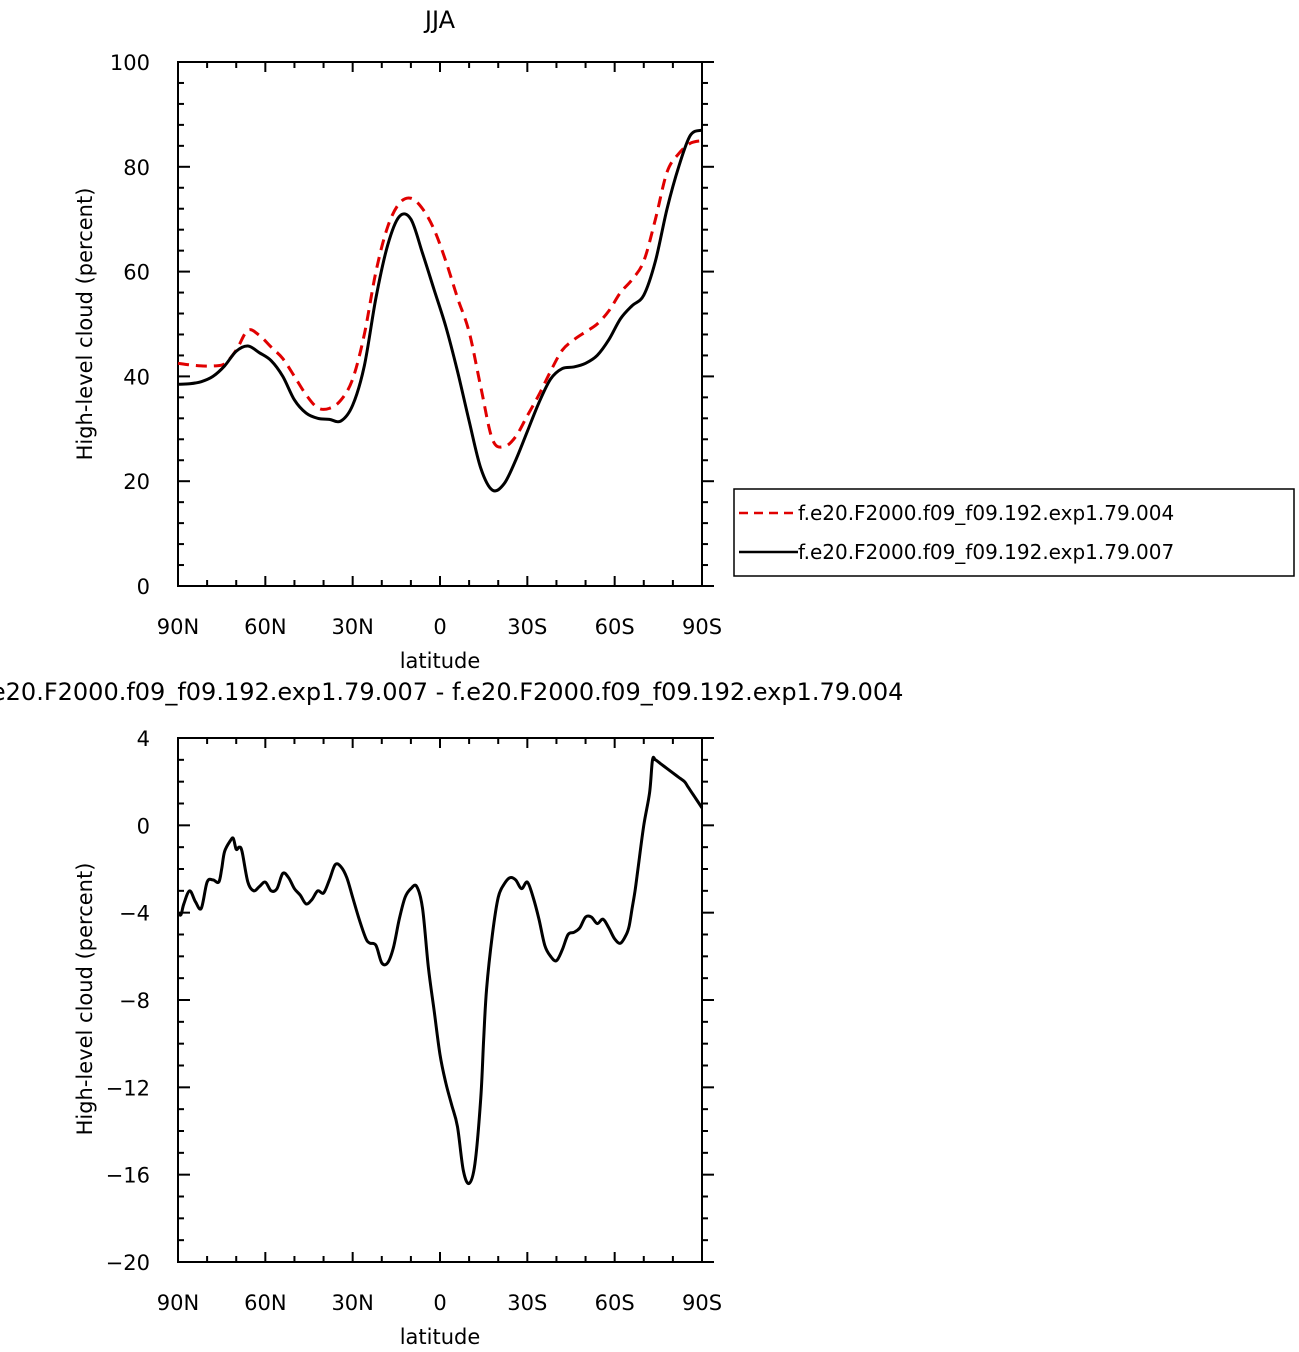 Image resolution: width=1299 pixels, height=1352 pixels. Describe the element at coordinates (85, 324) in the screenshot. I see `top-chart-y-axis-label: High-level cloud (percent)` at that location.